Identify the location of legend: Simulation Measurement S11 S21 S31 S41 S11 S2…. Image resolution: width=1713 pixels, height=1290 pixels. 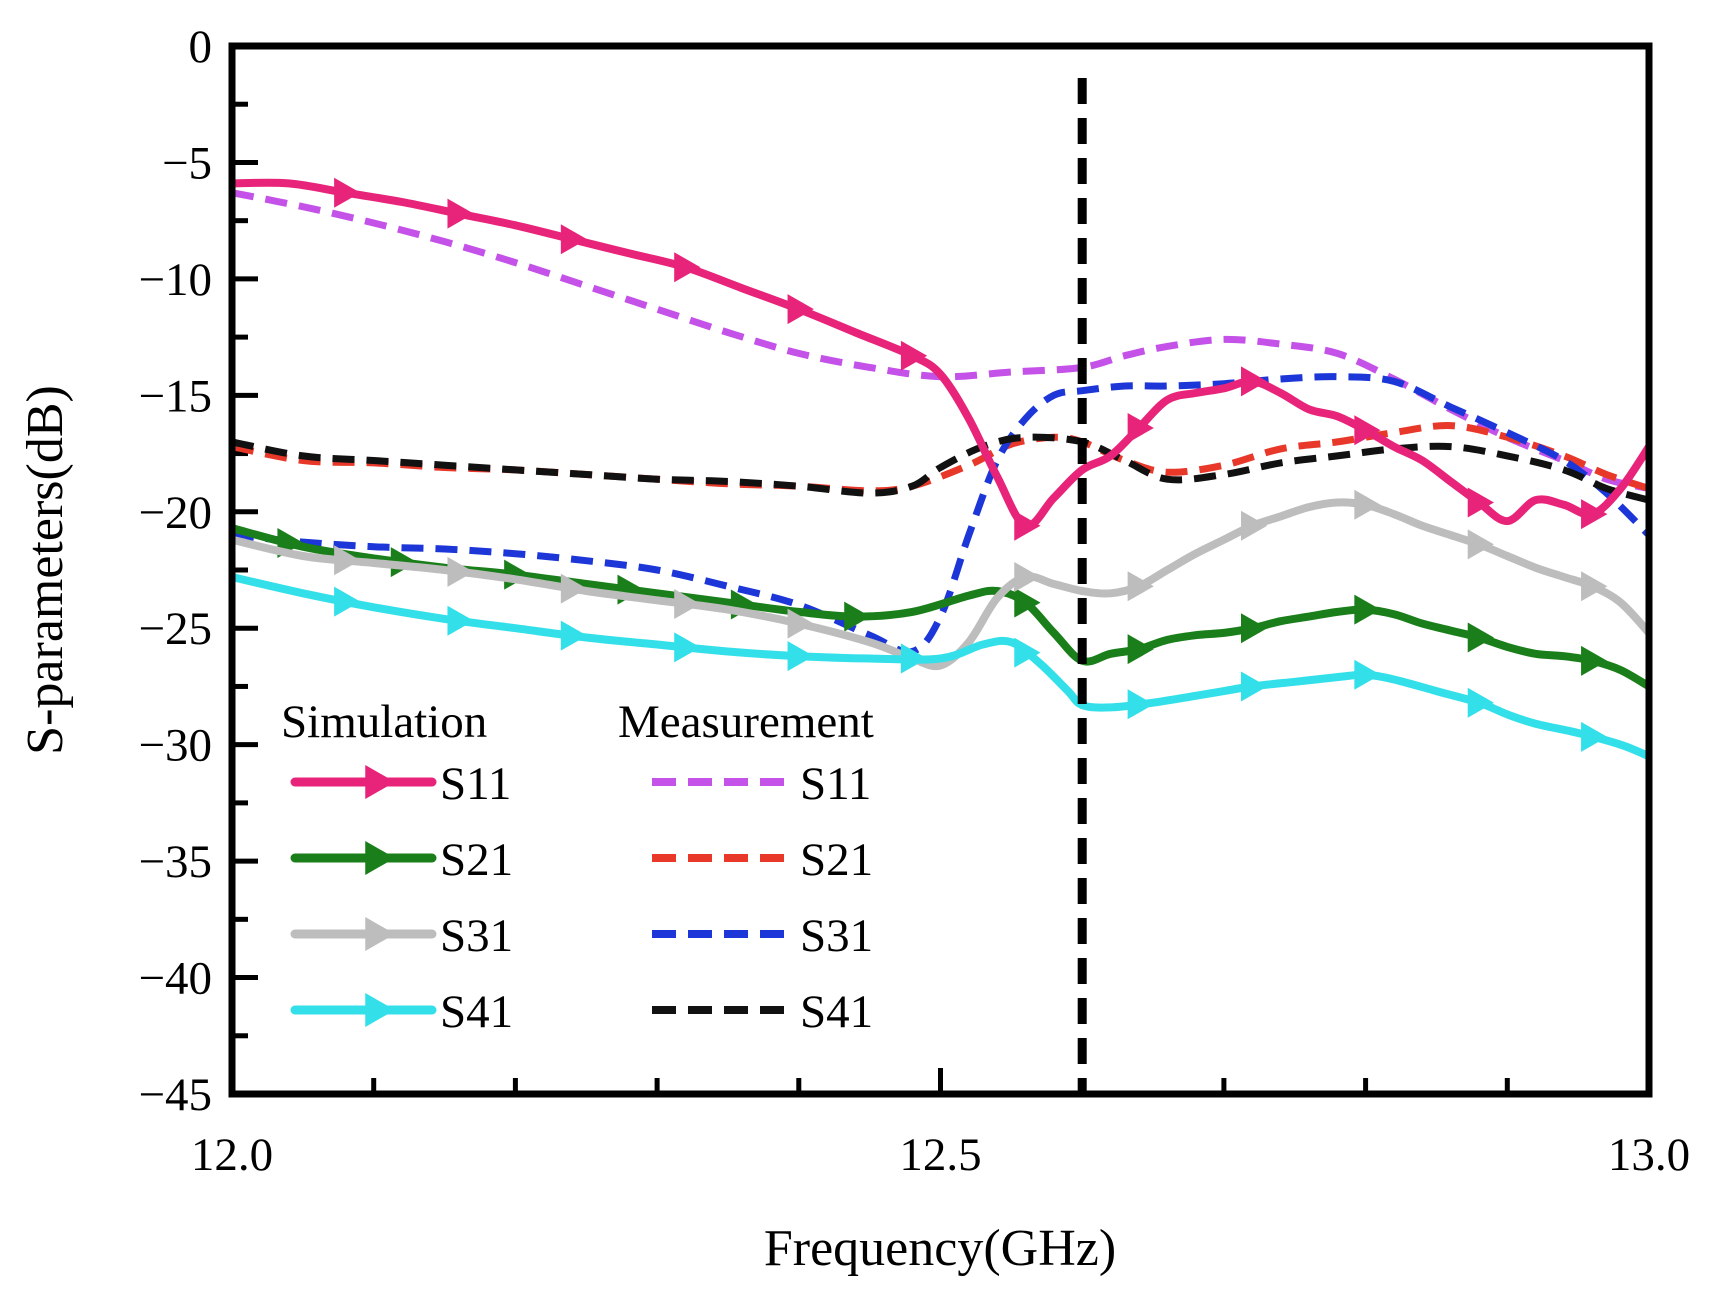
(577, 867).